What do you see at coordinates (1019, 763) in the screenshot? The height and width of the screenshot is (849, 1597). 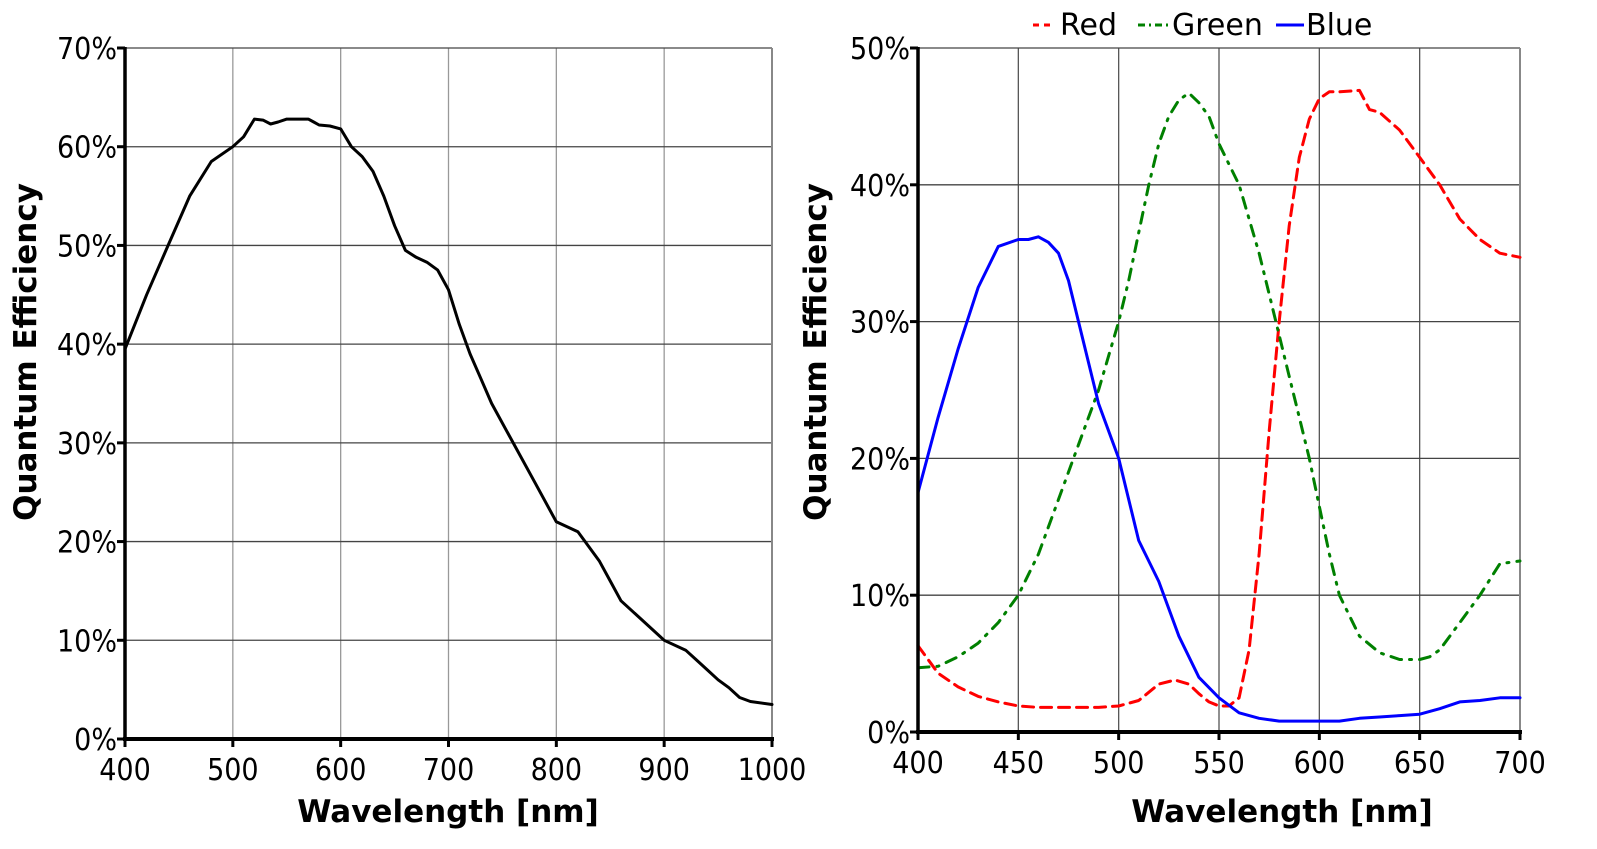 I see `x-tick-label: 450` at bounding box center [1019, 763].